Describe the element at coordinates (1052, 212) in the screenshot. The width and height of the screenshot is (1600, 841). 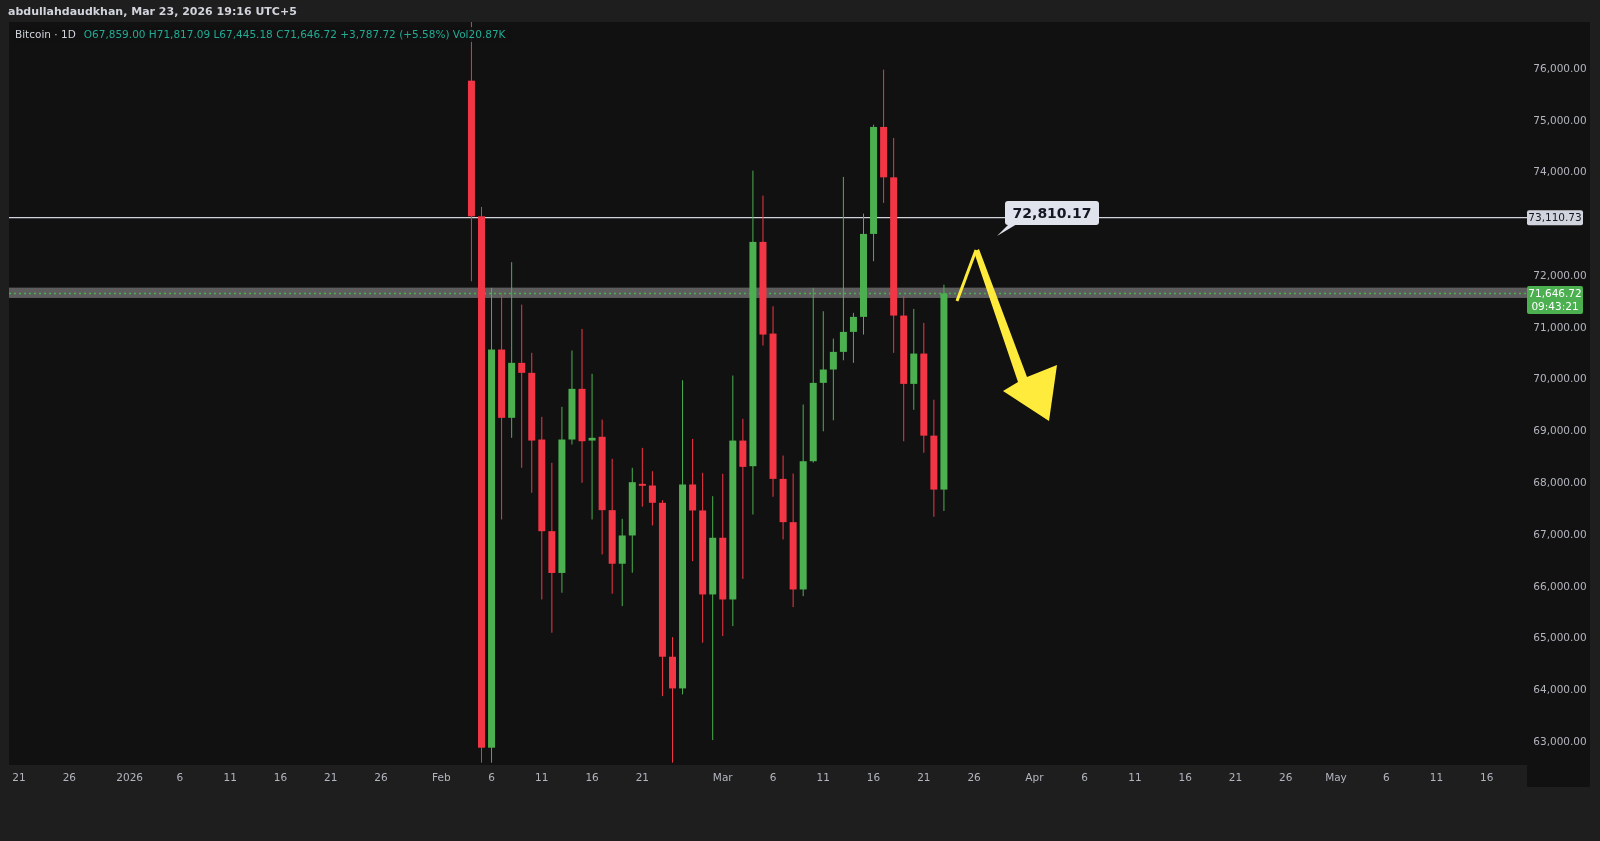
I see `annotation: 72,810.17` at that location.